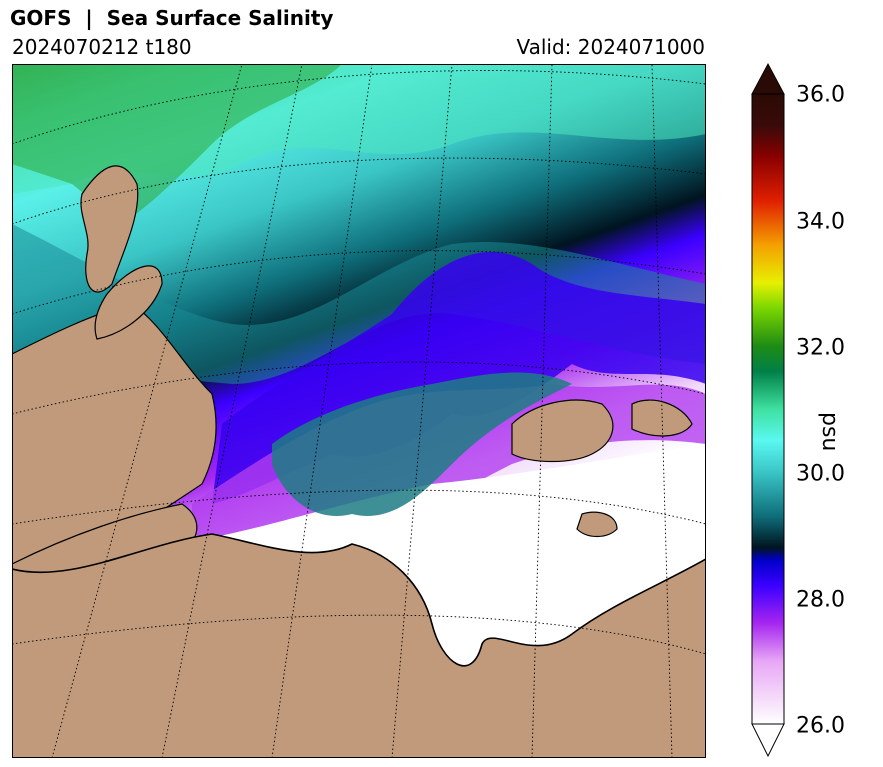  What do you see at coordinates (597, 524) in the screenshot?
I see `land-wrangel-island` at bounding box center [597, 524].